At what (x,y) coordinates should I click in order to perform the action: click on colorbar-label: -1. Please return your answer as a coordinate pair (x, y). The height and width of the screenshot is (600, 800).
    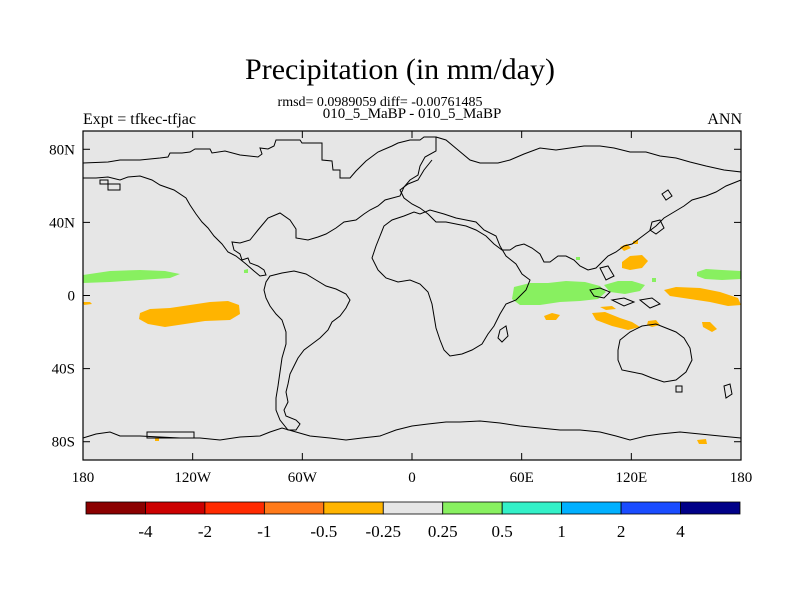
    Looking at the image, I should click on (264, 531).